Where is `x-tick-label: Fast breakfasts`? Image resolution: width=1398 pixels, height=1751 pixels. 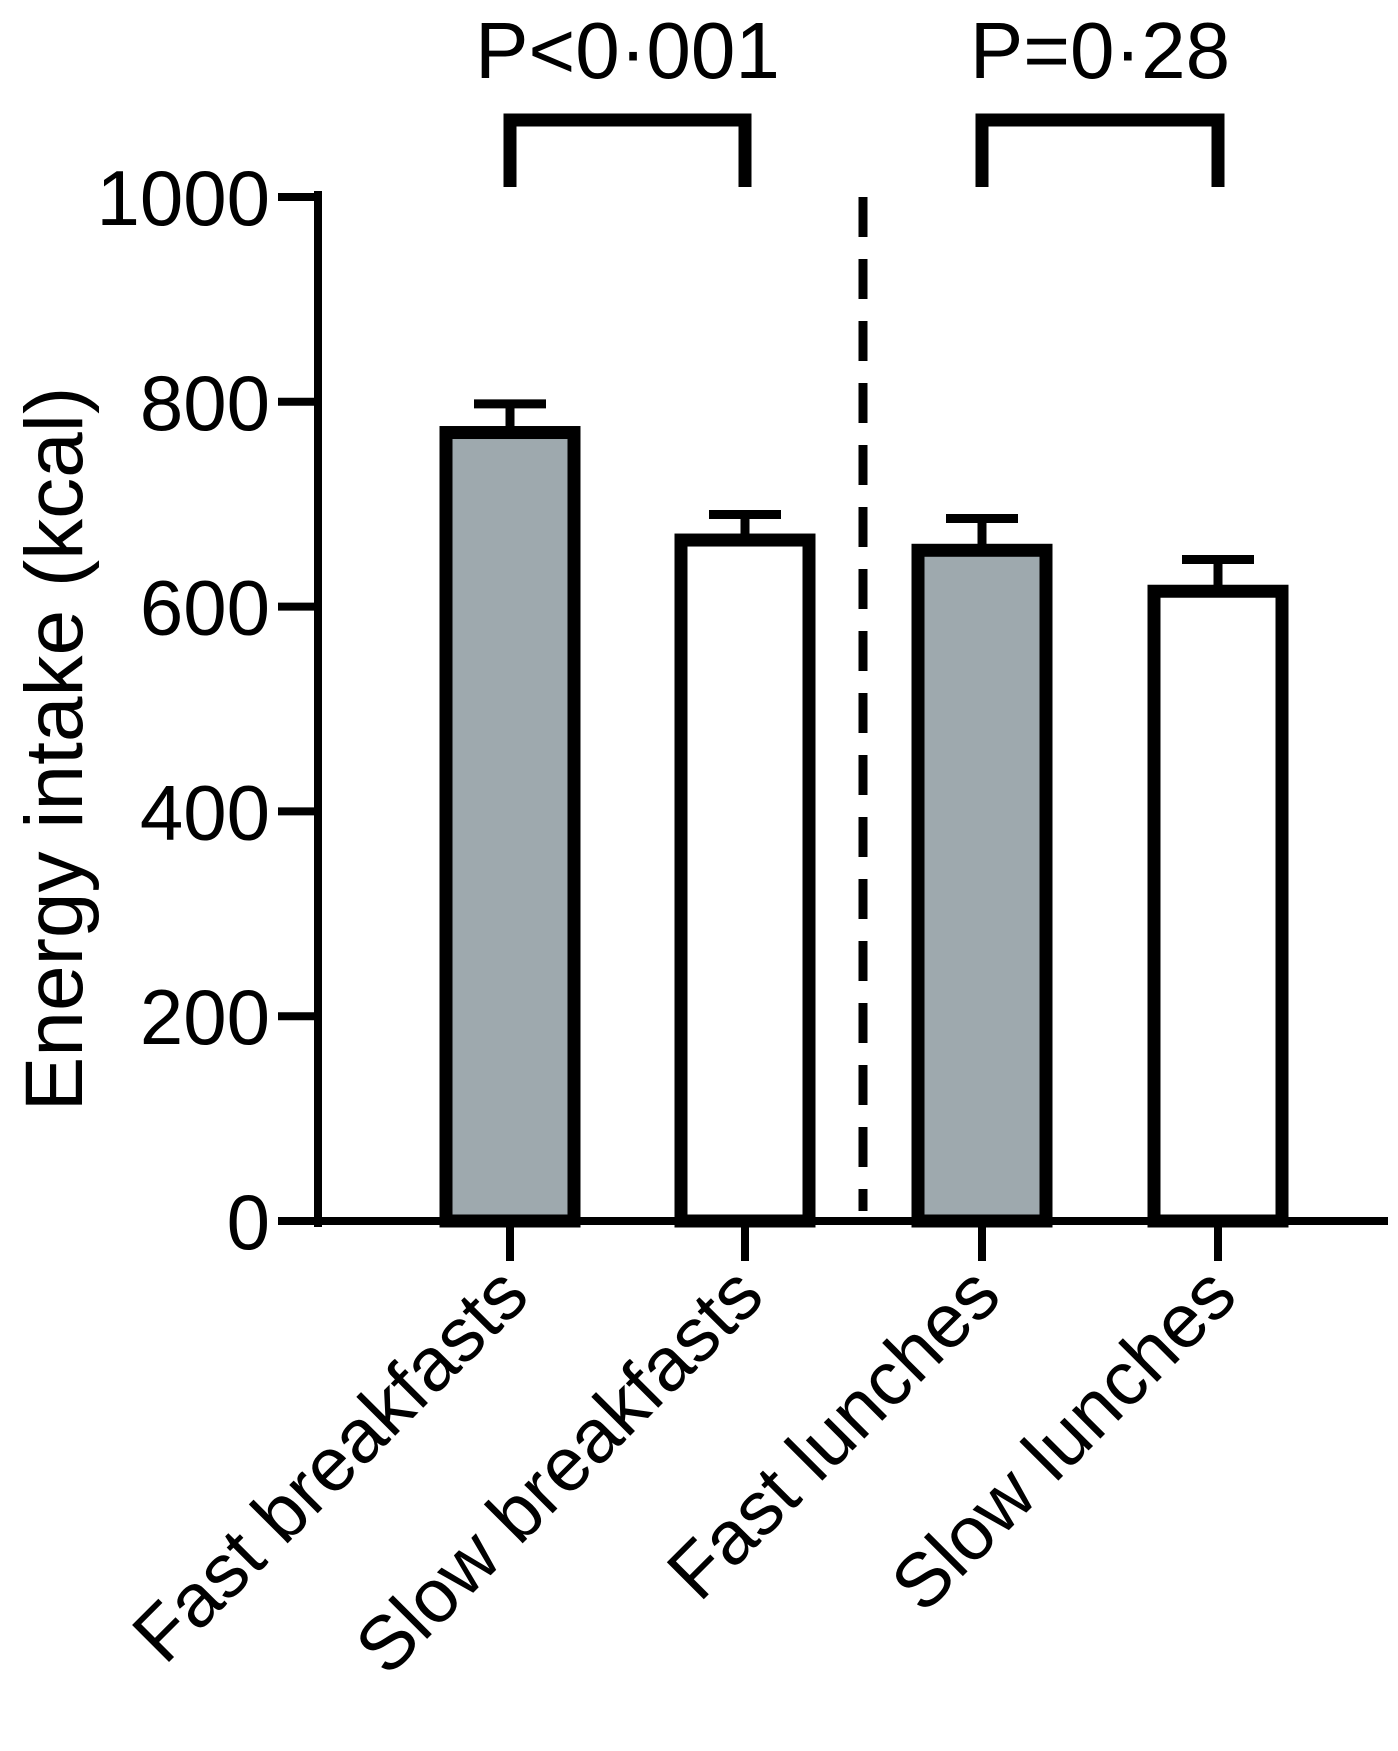 x-tick-label: Fast breakfasts is located at coordinates (330, 1464).